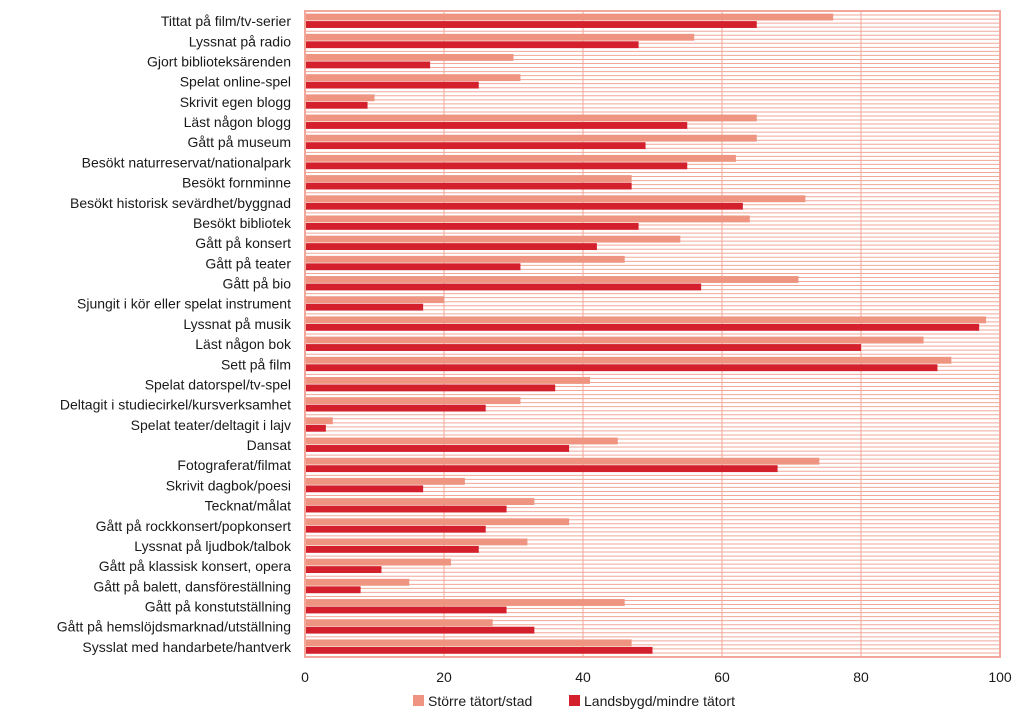  Describe the element at coordinates (659, 701) in the screenshot. I see `legend-label-landsbygd: Landsbygd/mindre tätort` at that location.